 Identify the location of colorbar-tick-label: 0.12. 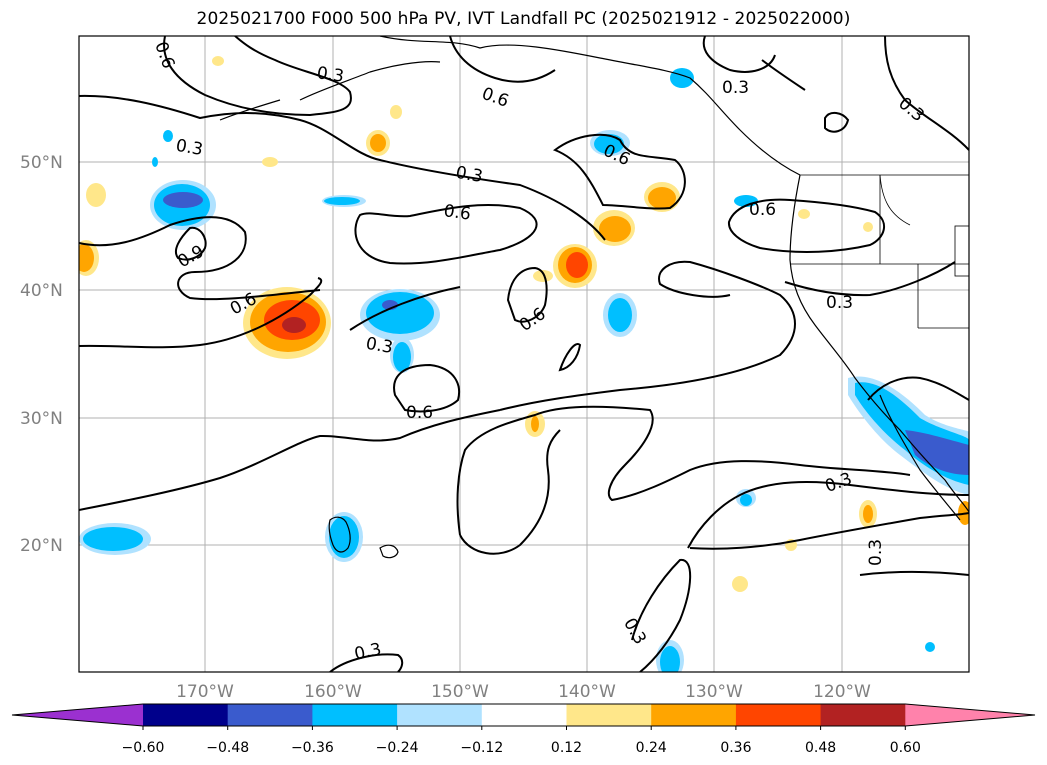
(566, 748).